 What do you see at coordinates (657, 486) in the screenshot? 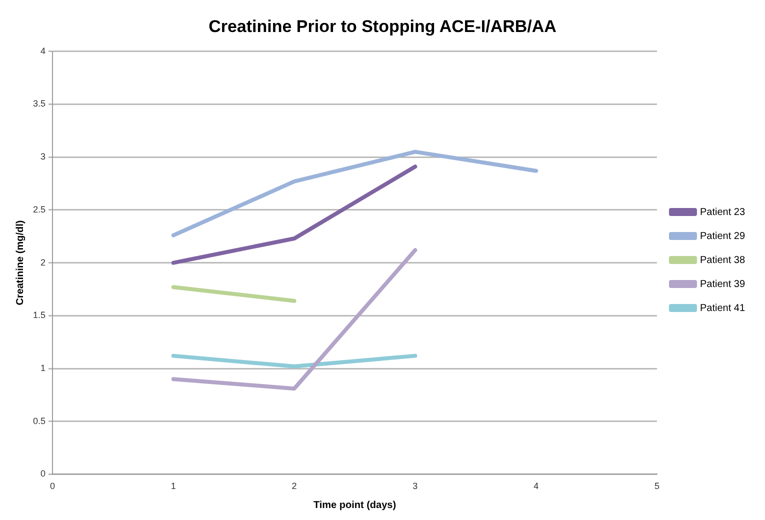
I see `x-tick-label: 5` at bounding box center [657, 486].